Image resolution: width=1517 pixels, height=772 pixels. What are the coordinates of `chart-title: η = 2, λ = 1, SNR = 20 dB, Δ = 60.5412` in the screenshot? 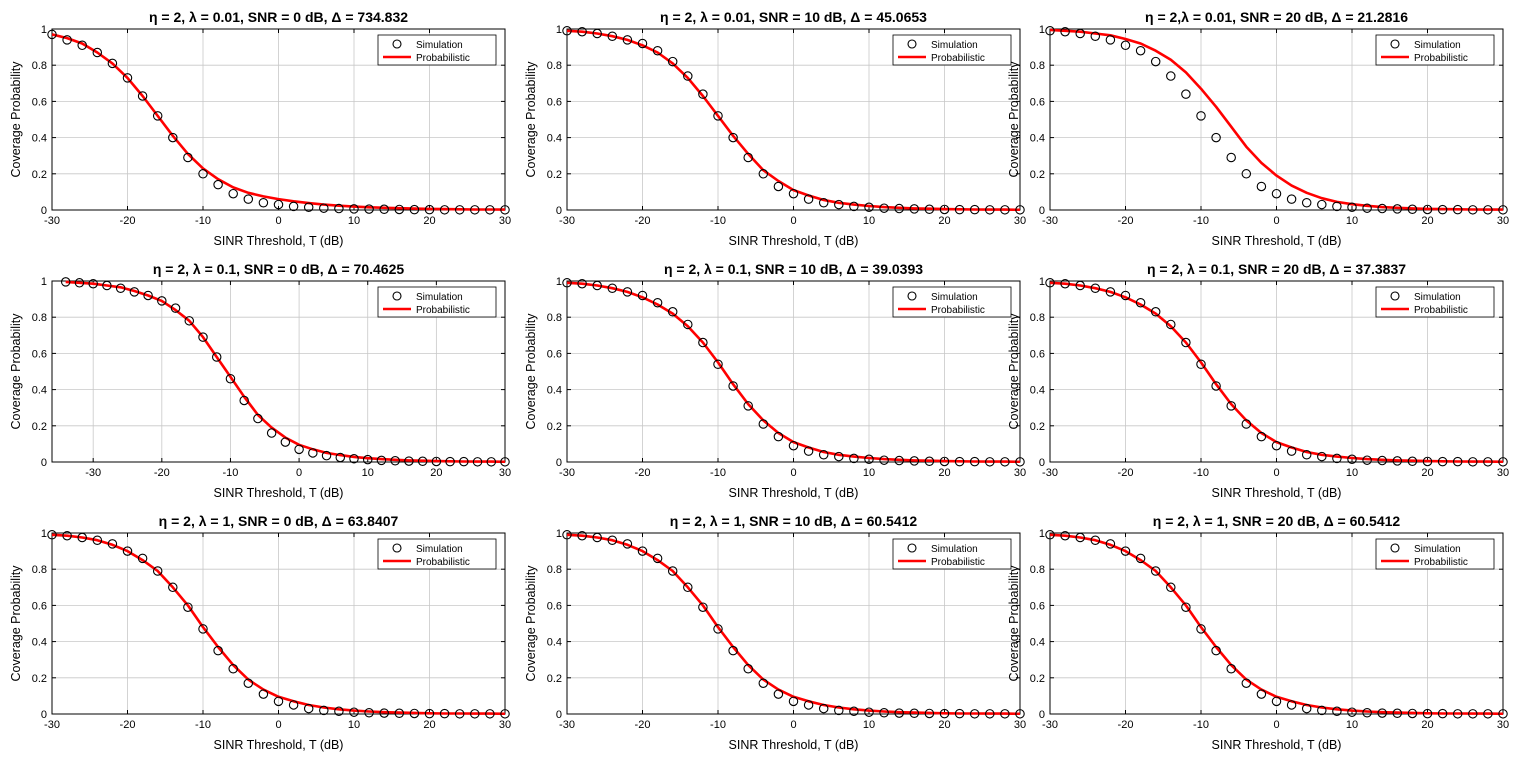 It's located at (1277, 521).